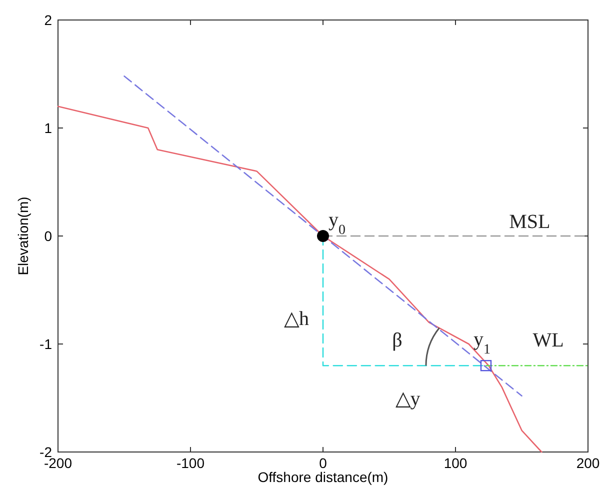  I want to click on y-tick-label: 0, so click(48, 236).